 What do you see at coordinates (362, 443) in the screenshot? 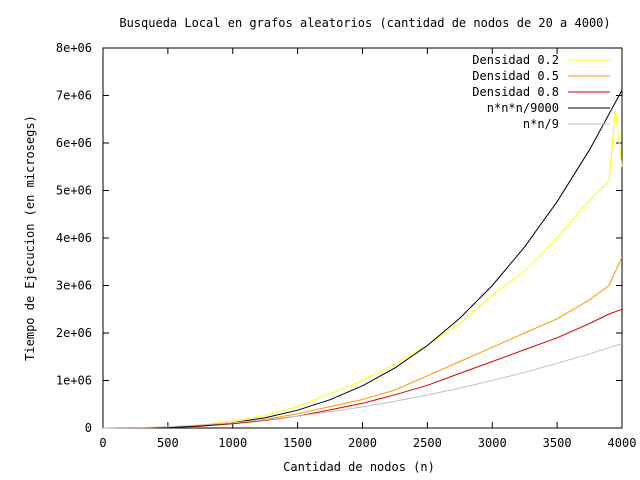
I see `x-tick-label: 2000` at bounding box center [362, 443].